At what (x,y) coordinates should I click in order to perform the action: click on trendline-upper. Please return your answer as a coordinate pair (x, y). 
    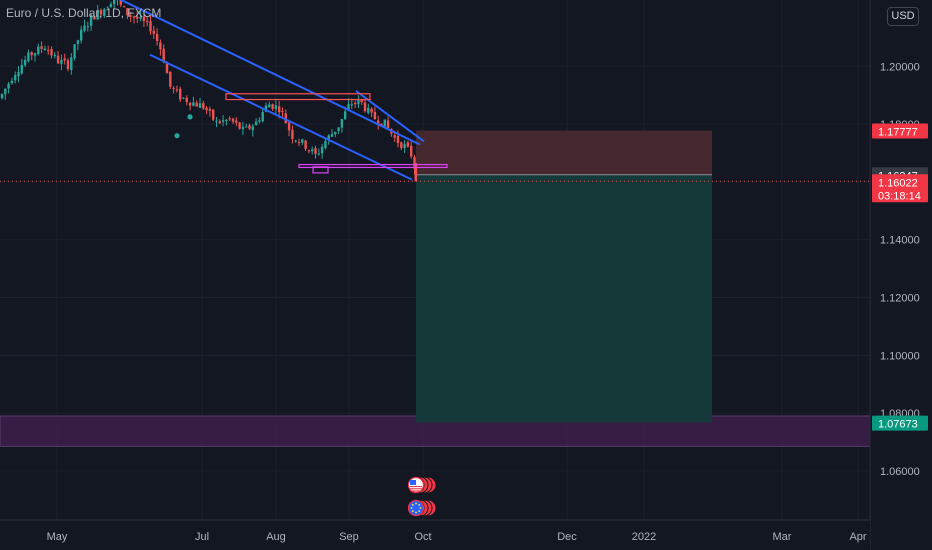
    Looking at the image, I should click on (270, 73).